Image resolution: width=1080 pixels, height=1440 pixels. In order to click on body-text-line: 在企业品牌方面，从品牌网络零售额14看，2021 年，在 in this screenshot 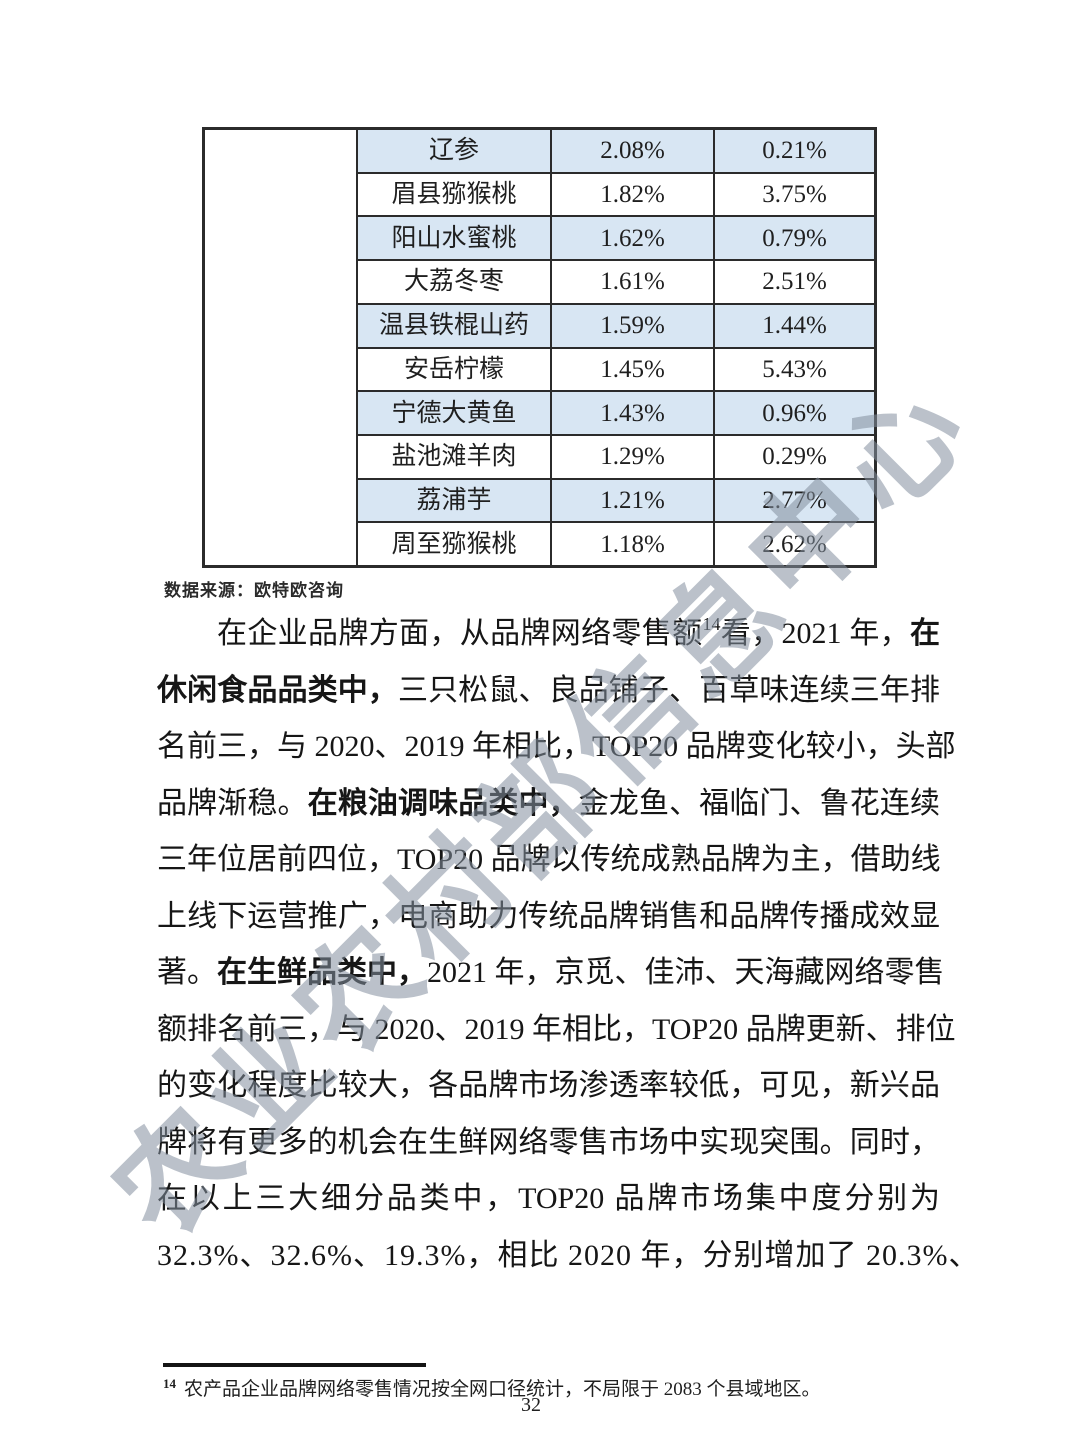, I will do `click(548, 634)`.